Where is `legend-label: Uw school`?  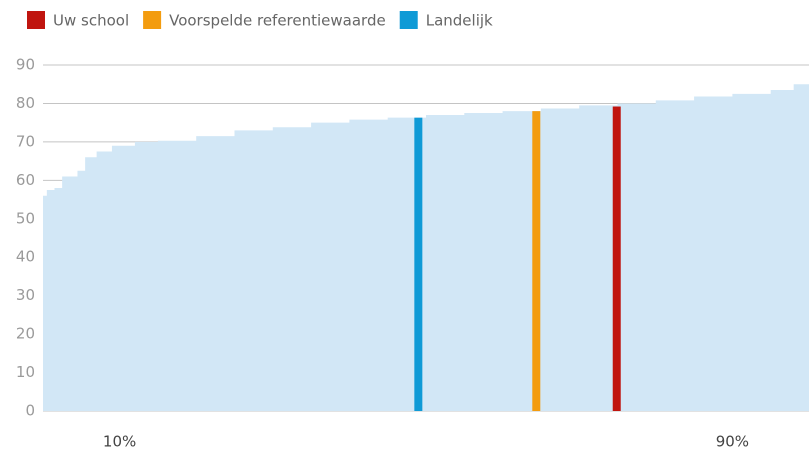
legend-label: Uw school is located at coordinates (91, 21).